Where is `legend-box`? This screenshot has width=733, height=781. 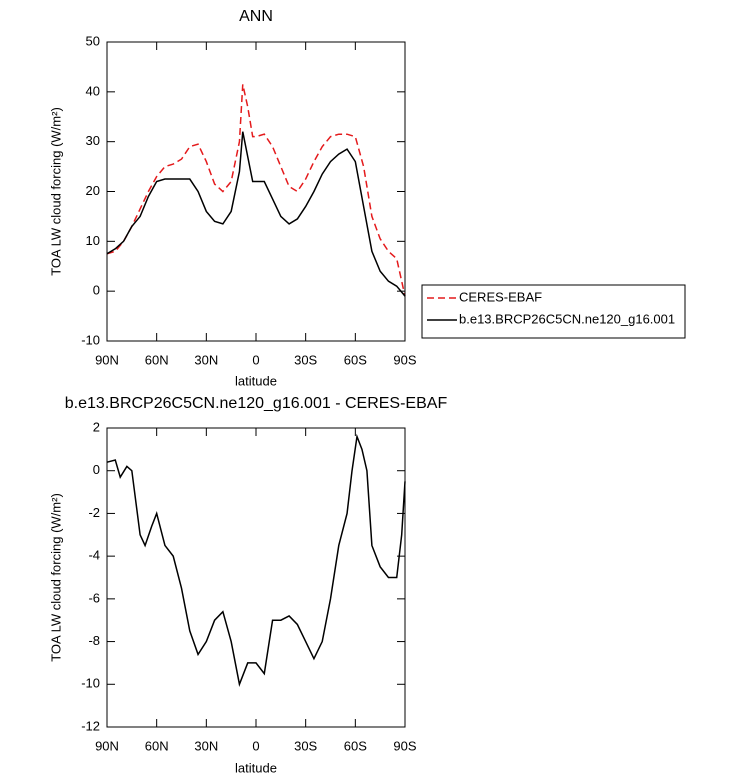
legend-box is located at coordinates (553, 311).